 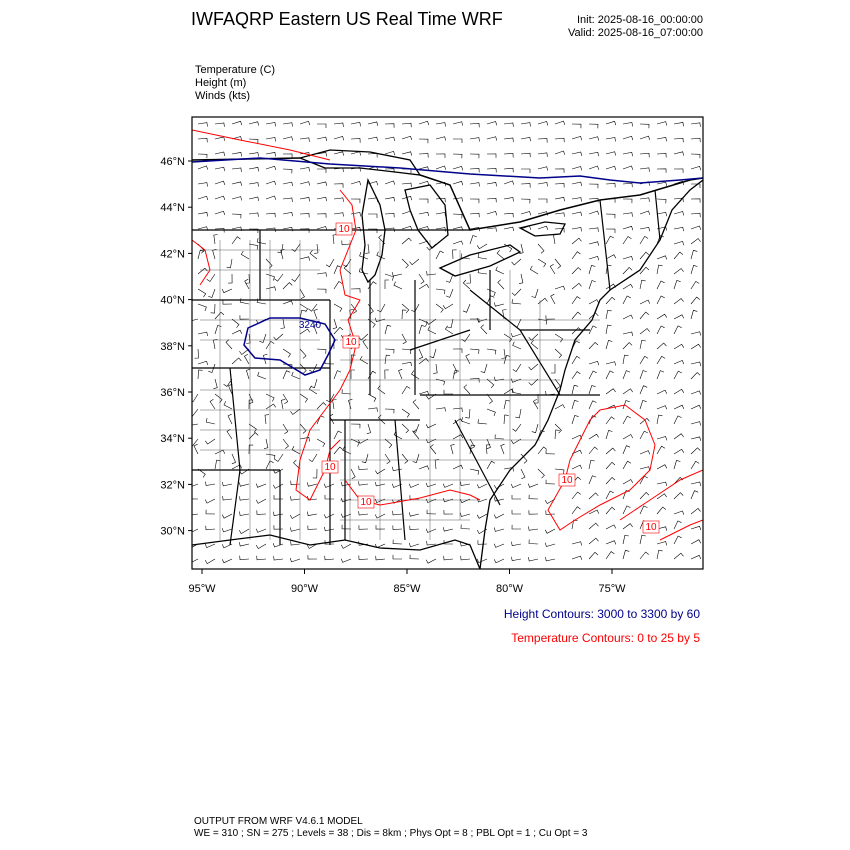 What do you see at coordinates (366, 502) in the screenshot?
I see `temperature-contour-label: 10` at bounding box center [366, 502].